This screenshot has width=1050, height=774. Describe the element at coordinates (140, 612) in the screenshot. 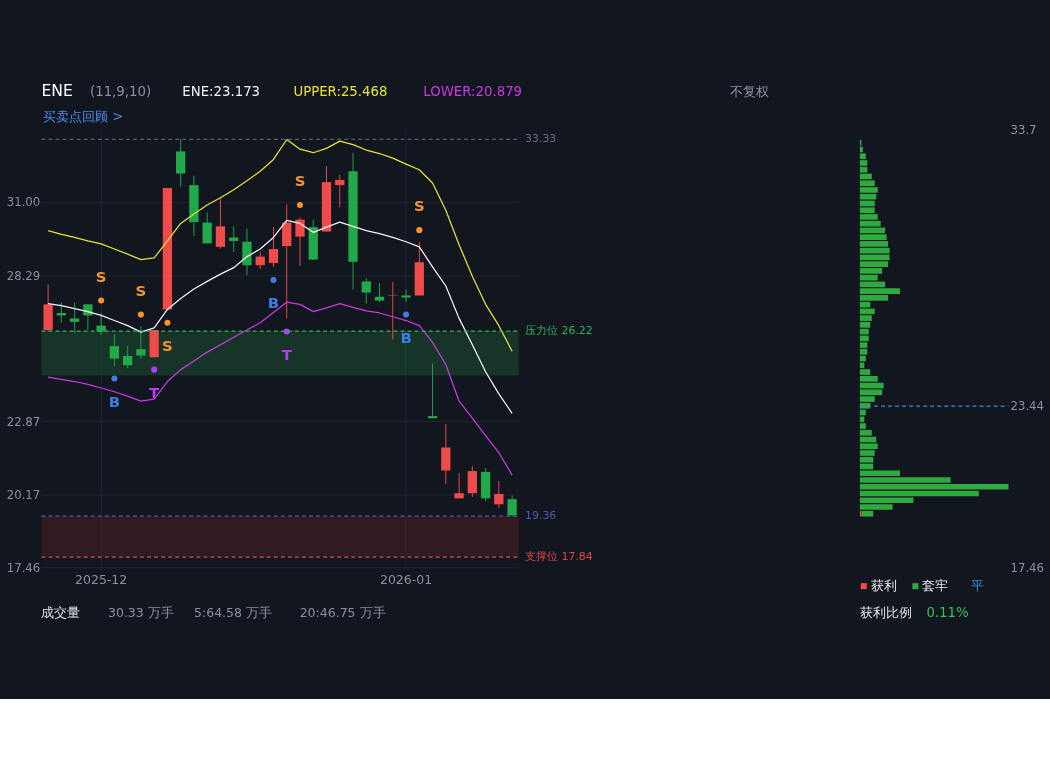

I see `text: 30.33 万手` at that location.